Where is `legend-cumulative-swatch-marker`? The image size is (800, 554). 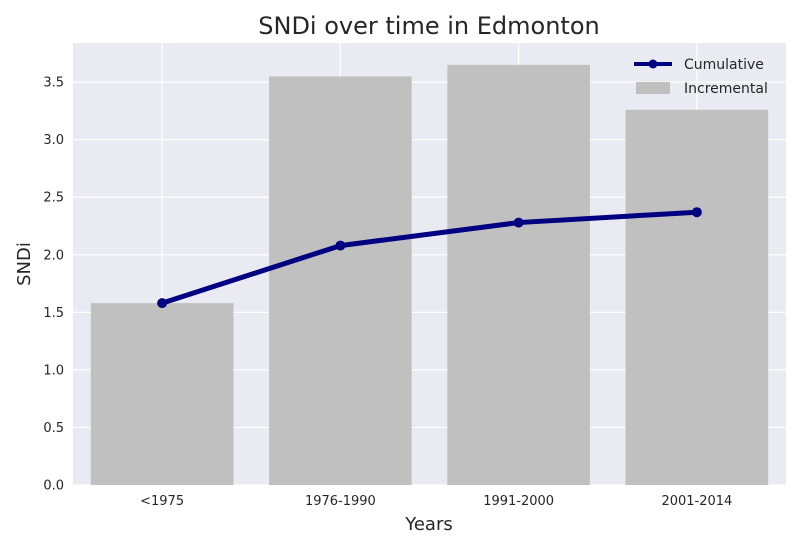
legend-cumulative-swatch-marker is located at coordinates (653, 64).